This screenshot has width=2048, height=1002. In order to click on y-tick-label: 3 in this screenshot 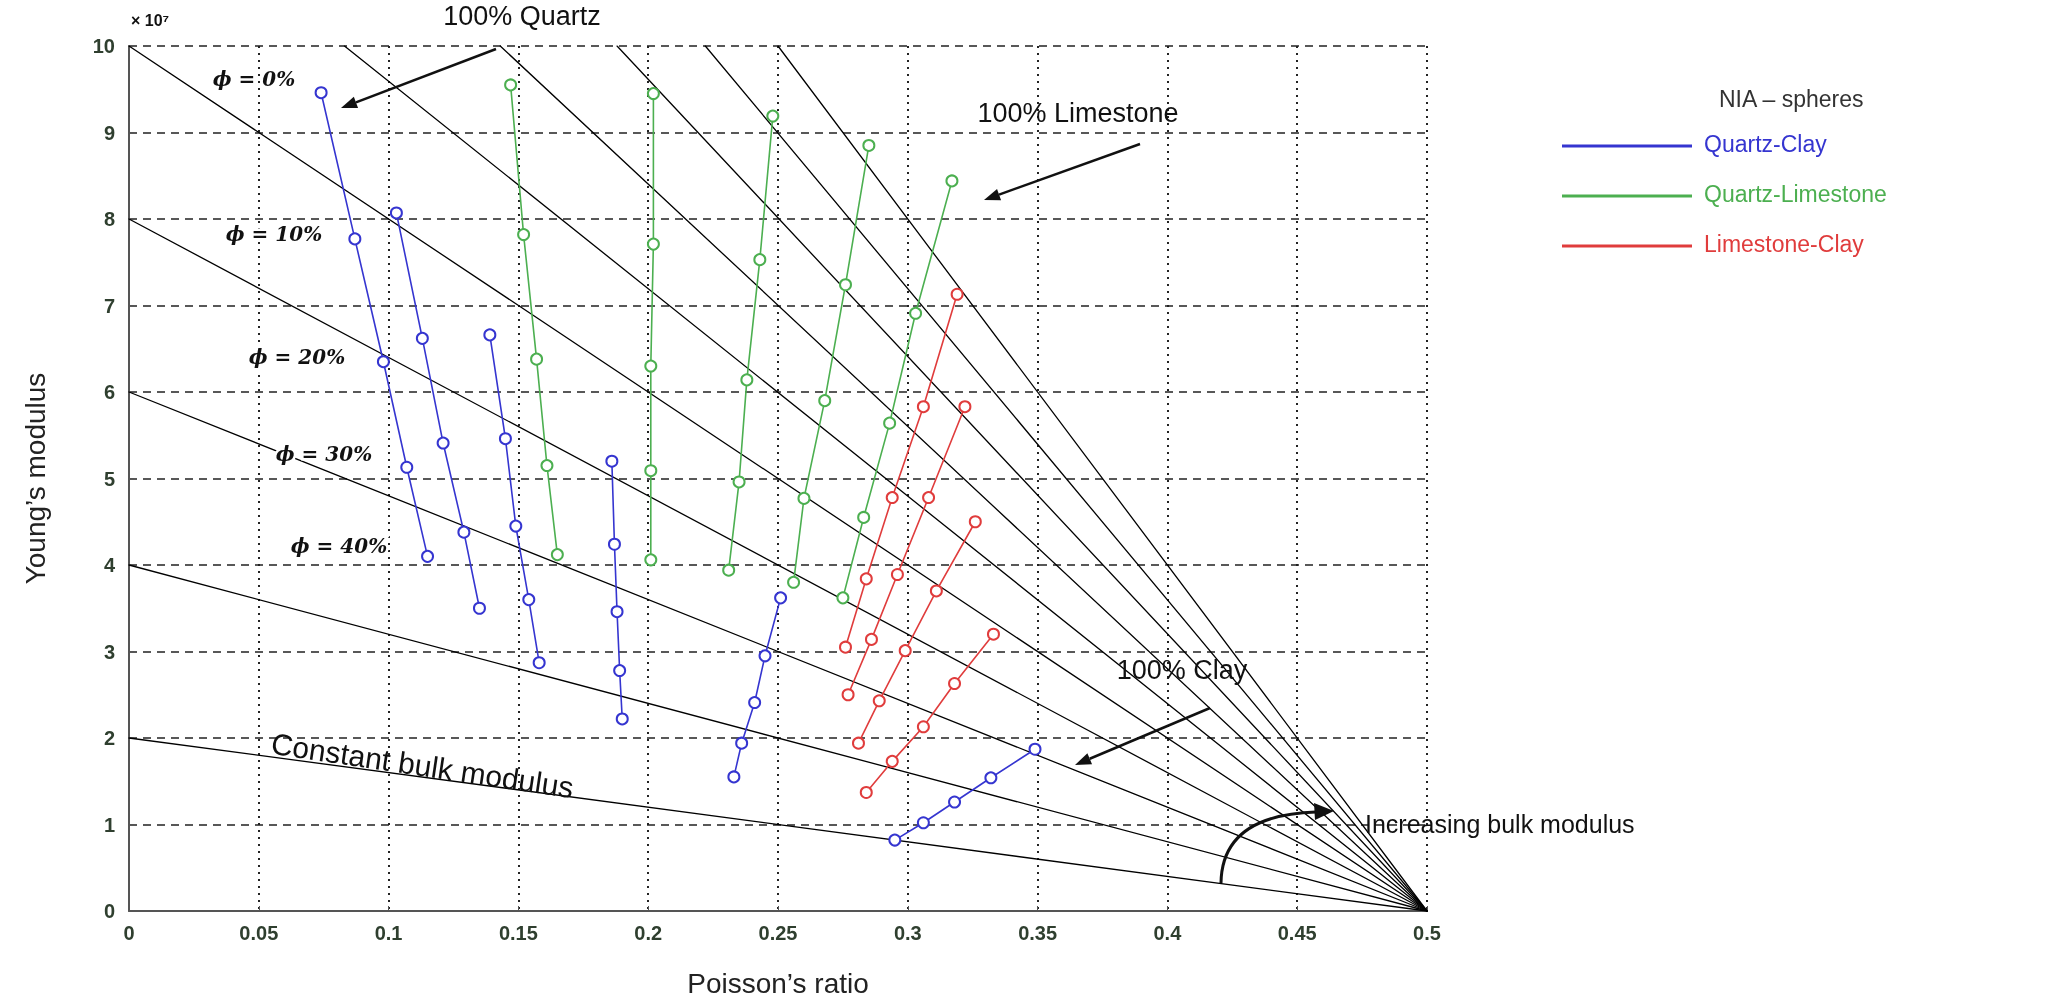, I will do `click(109, 651)`.